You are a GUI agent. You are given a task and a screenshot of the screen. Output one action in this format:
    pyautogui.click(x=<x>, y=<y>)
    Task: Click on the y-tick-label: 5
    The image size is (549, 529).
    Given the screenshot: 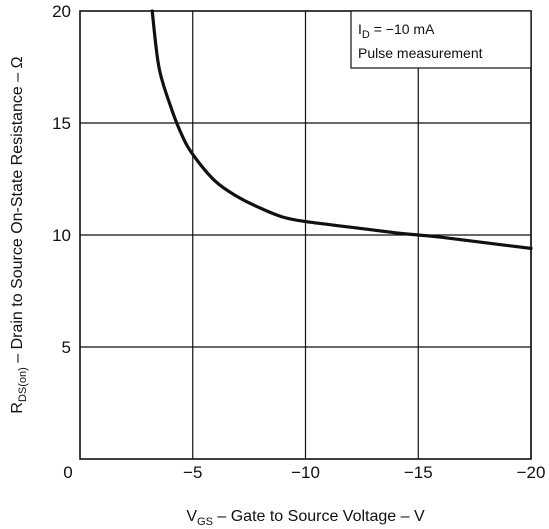 What is the action you would take?
    pyautogui.click(x=66, y=347)
    